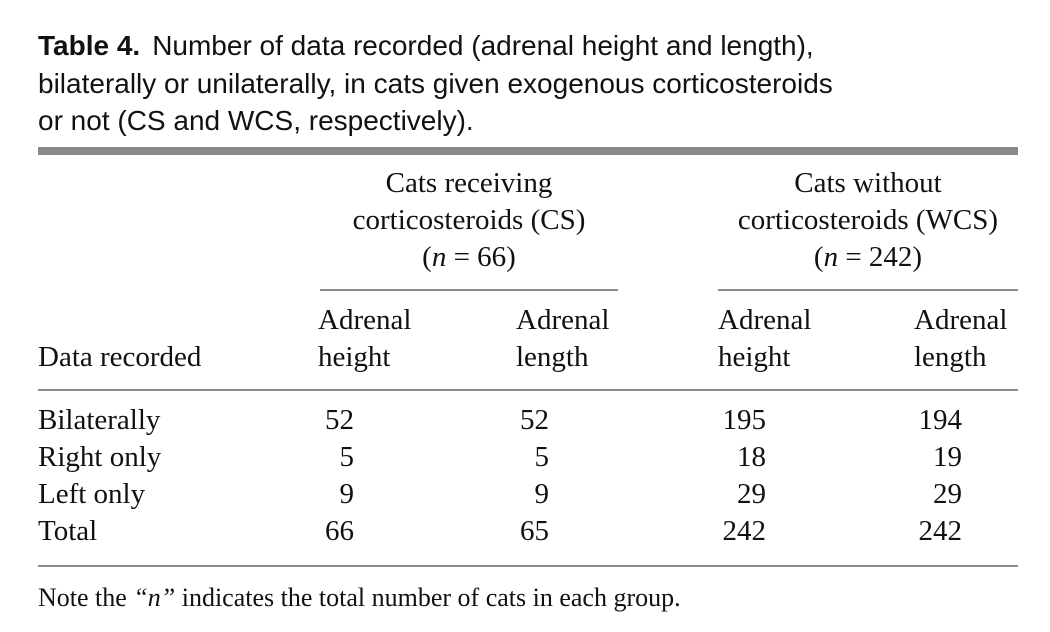 The width and height of the screenshot is (1050, 632). What do you see at coordinates (528, 151) in the screenshot?
I see `top-rule` at bounding box center [528, 151].